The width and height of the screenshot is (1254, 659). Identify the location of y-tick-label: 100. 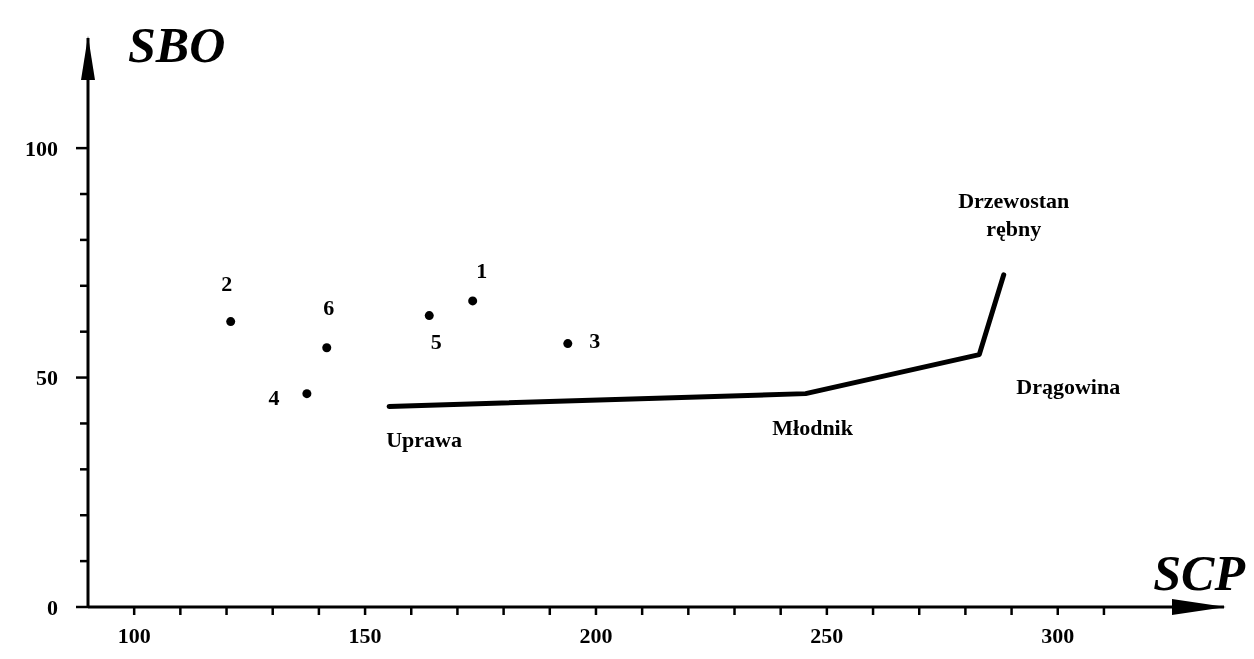
(41, 148).